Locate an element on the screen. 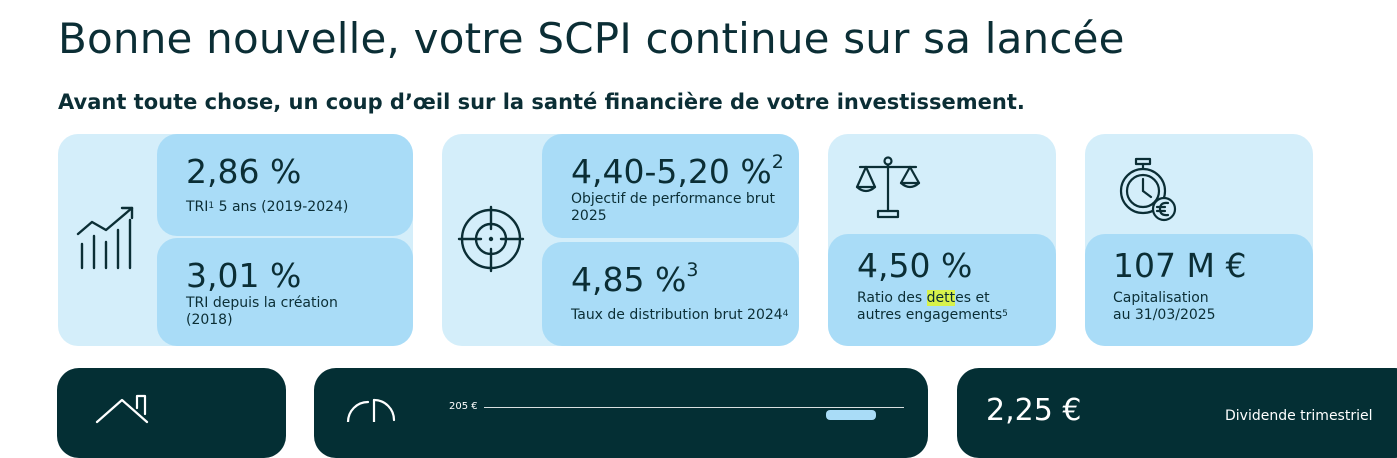 This screenshot has height=458, width=1397. ratio-label-before: Ratio des is located at coordinates (892, 298).